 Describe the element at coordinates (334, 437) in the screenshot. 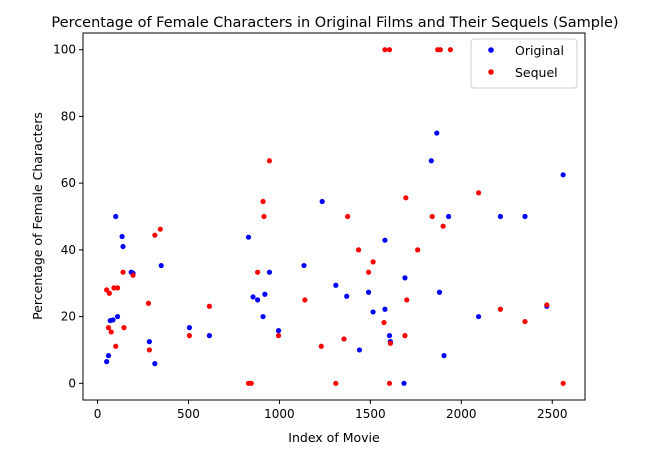

I see `x-axis-label: Index of Movie` at that location.